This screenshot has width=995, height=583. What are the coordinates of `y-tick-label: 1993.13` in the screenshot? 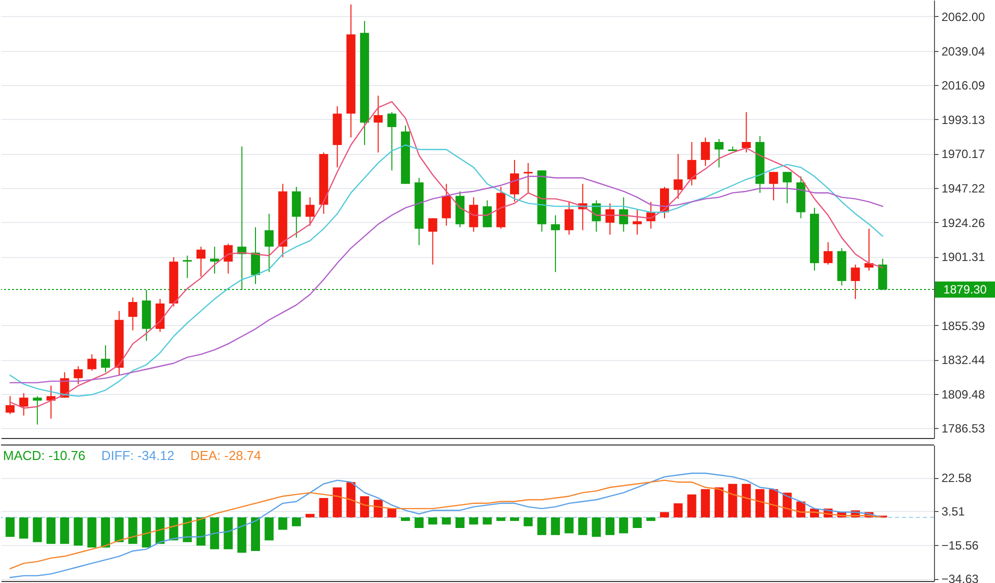 It's located at (964, 119).